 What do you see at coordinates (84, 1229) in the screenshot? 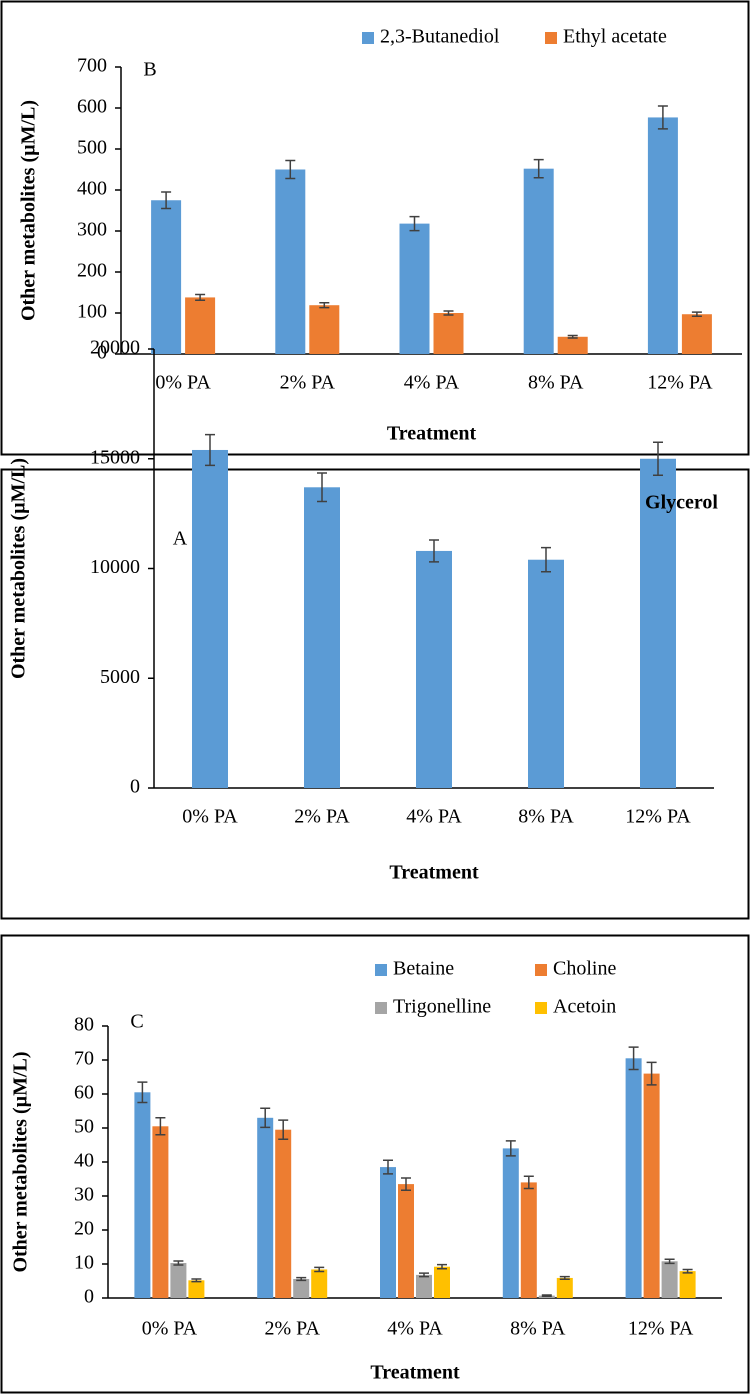
I see `y-tick-label: 20` at bounding box center [84, 1229].